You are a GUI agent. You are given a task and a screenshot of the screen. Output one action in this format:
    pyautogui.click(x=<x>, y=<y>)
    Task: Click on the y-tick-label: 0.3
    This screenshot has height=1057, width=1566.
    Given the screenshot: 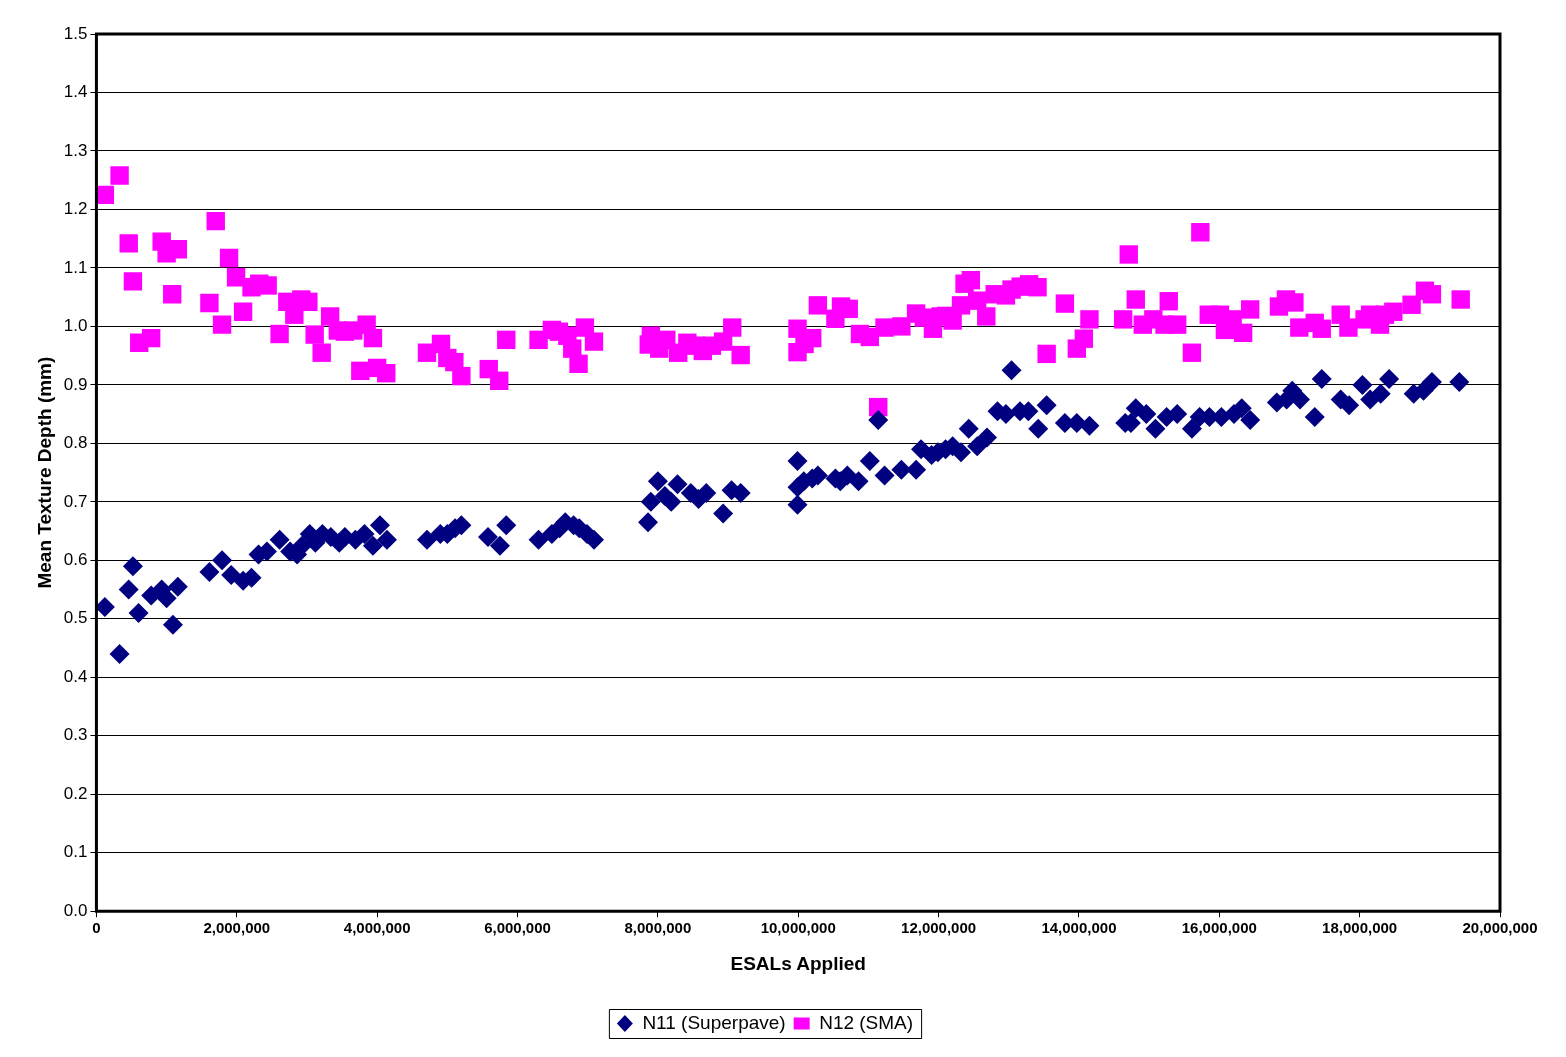 What is the action you would take?
    pyautogui.click(x=75, y=735)
    